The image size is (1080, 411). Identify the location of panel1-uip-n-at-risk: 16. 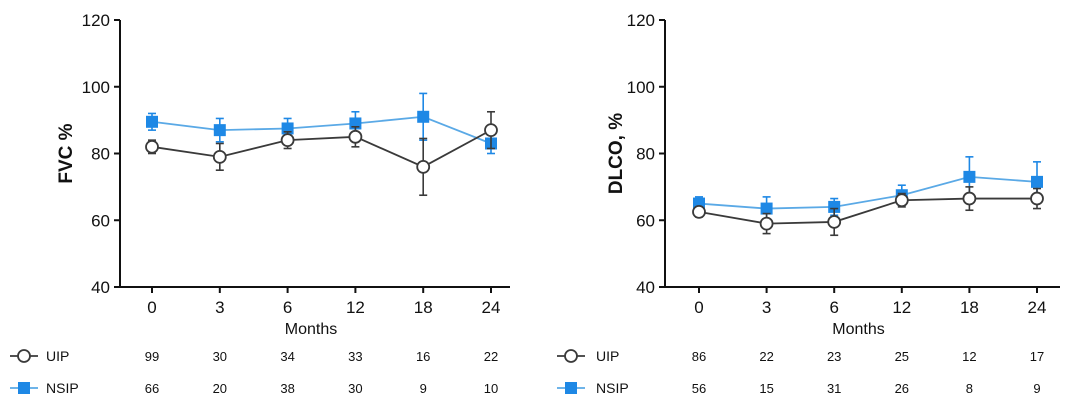
(423, 356).